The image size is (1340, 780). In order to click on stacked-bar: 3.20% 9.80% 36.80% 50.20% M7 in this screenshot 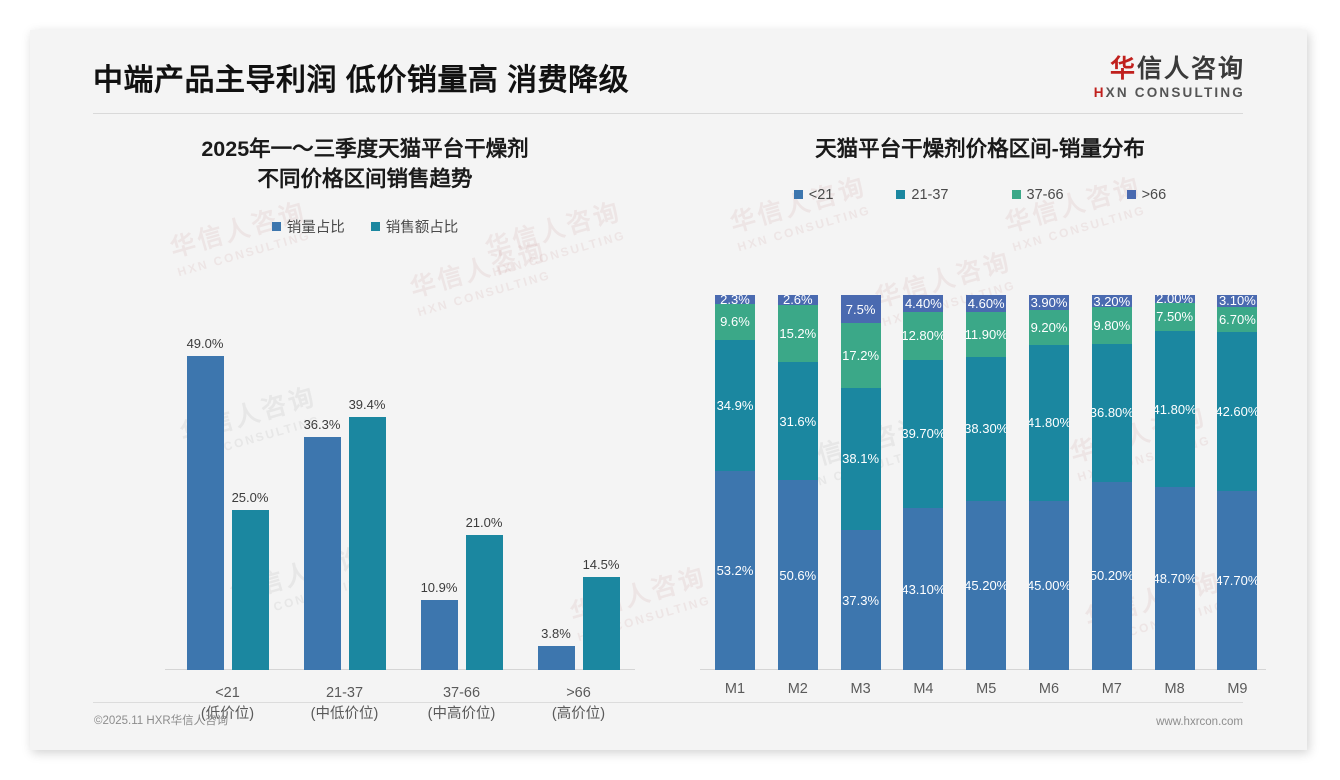, I will do `click(1112, 496)`.